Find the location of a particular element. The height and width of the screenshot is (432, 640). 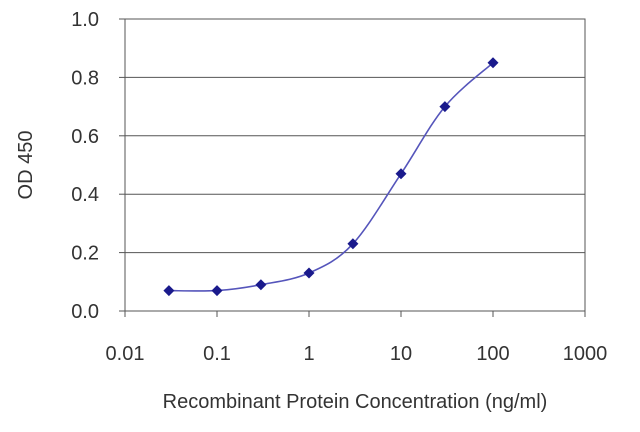

x-tick-label: 1000 is located at coordinates (585, 354).